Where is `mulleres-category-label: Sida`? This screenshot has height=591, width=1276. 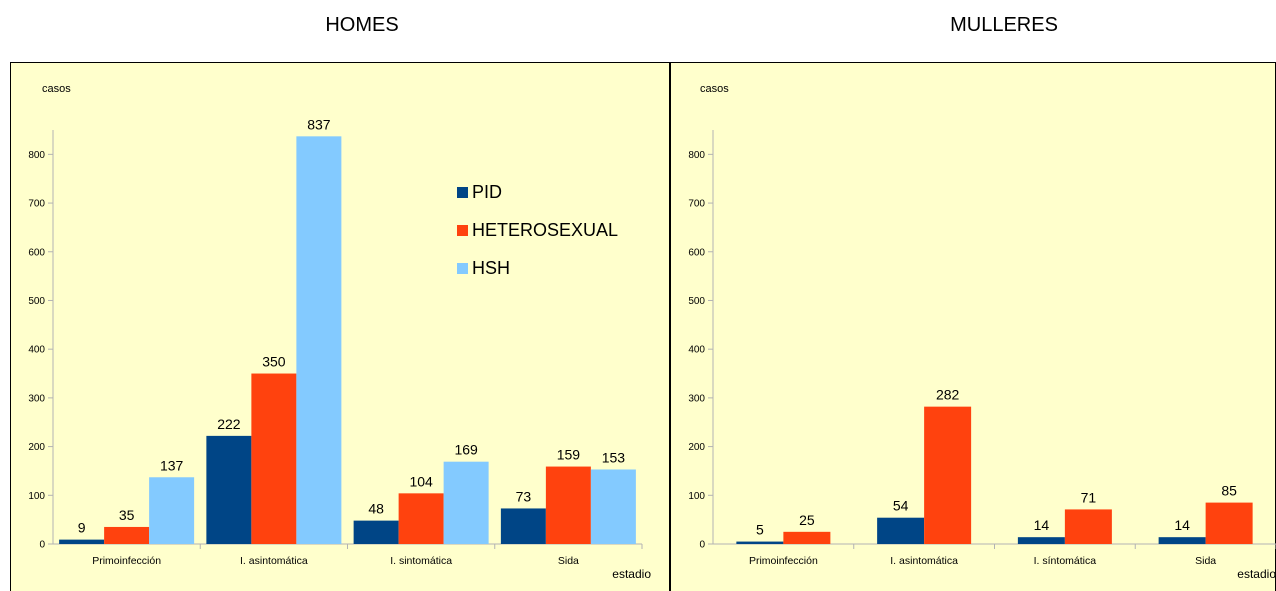
mulleres-category-label: Sida is located at coordinates (1205, 561).